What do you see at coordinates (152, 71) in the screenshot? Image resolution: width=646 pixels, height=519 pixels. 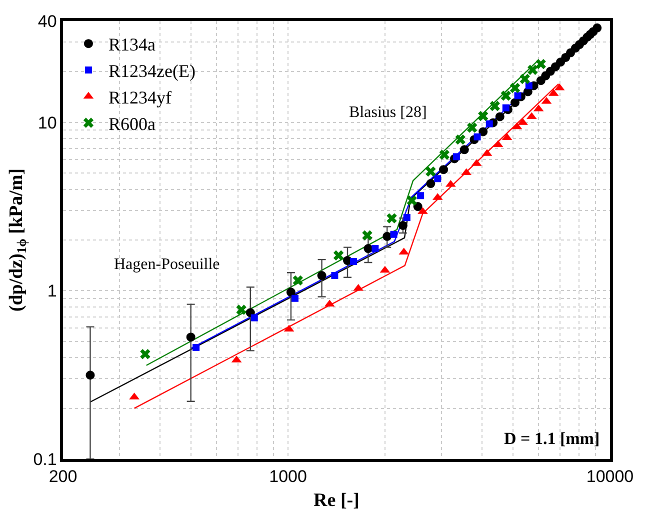 I see `legend-label: R1234ze(E)` at bounding box center [152, 71].